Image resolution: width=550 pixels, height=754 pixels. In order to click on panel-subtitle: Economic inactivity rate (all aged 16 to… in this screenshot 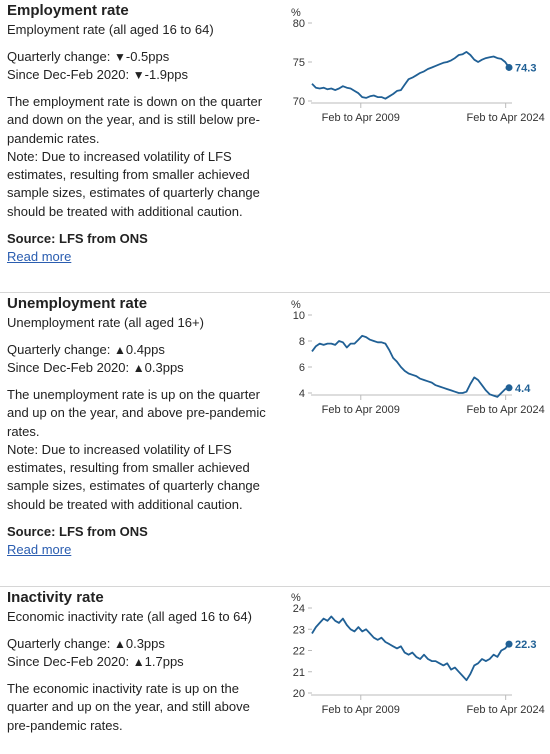, I will do `click(129, 616)`.